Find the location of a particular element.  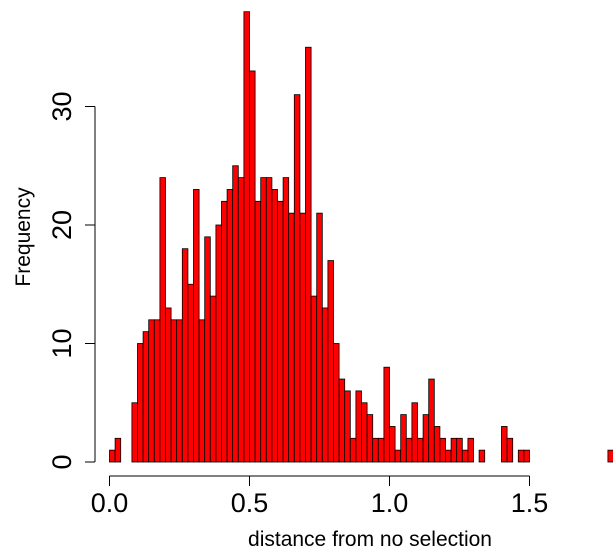

y-tick-label: 20 is located at coordinates (62, 225).